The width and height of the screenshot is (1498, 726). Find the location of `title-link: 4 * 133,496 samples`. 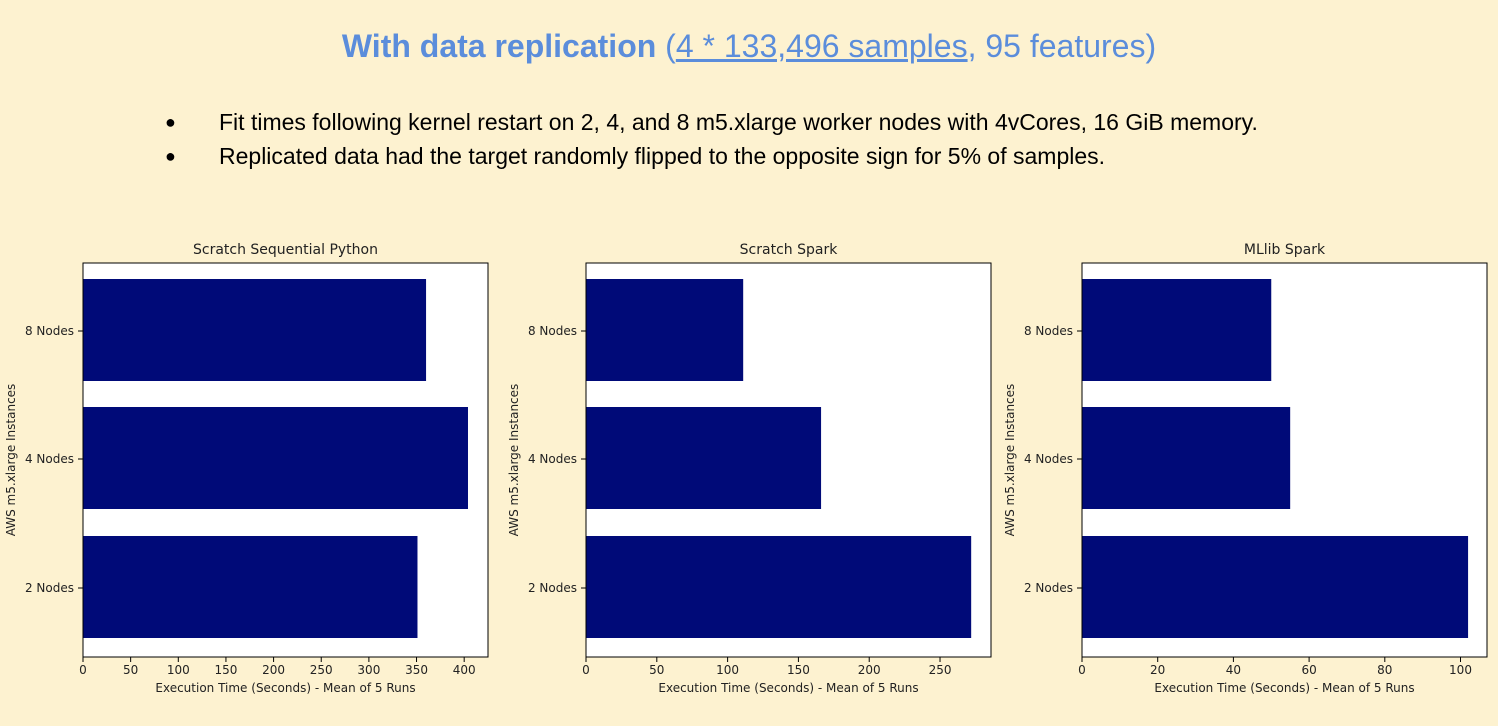

title-link: 4 * 133,496 samples is located at coordinates (821, 46).